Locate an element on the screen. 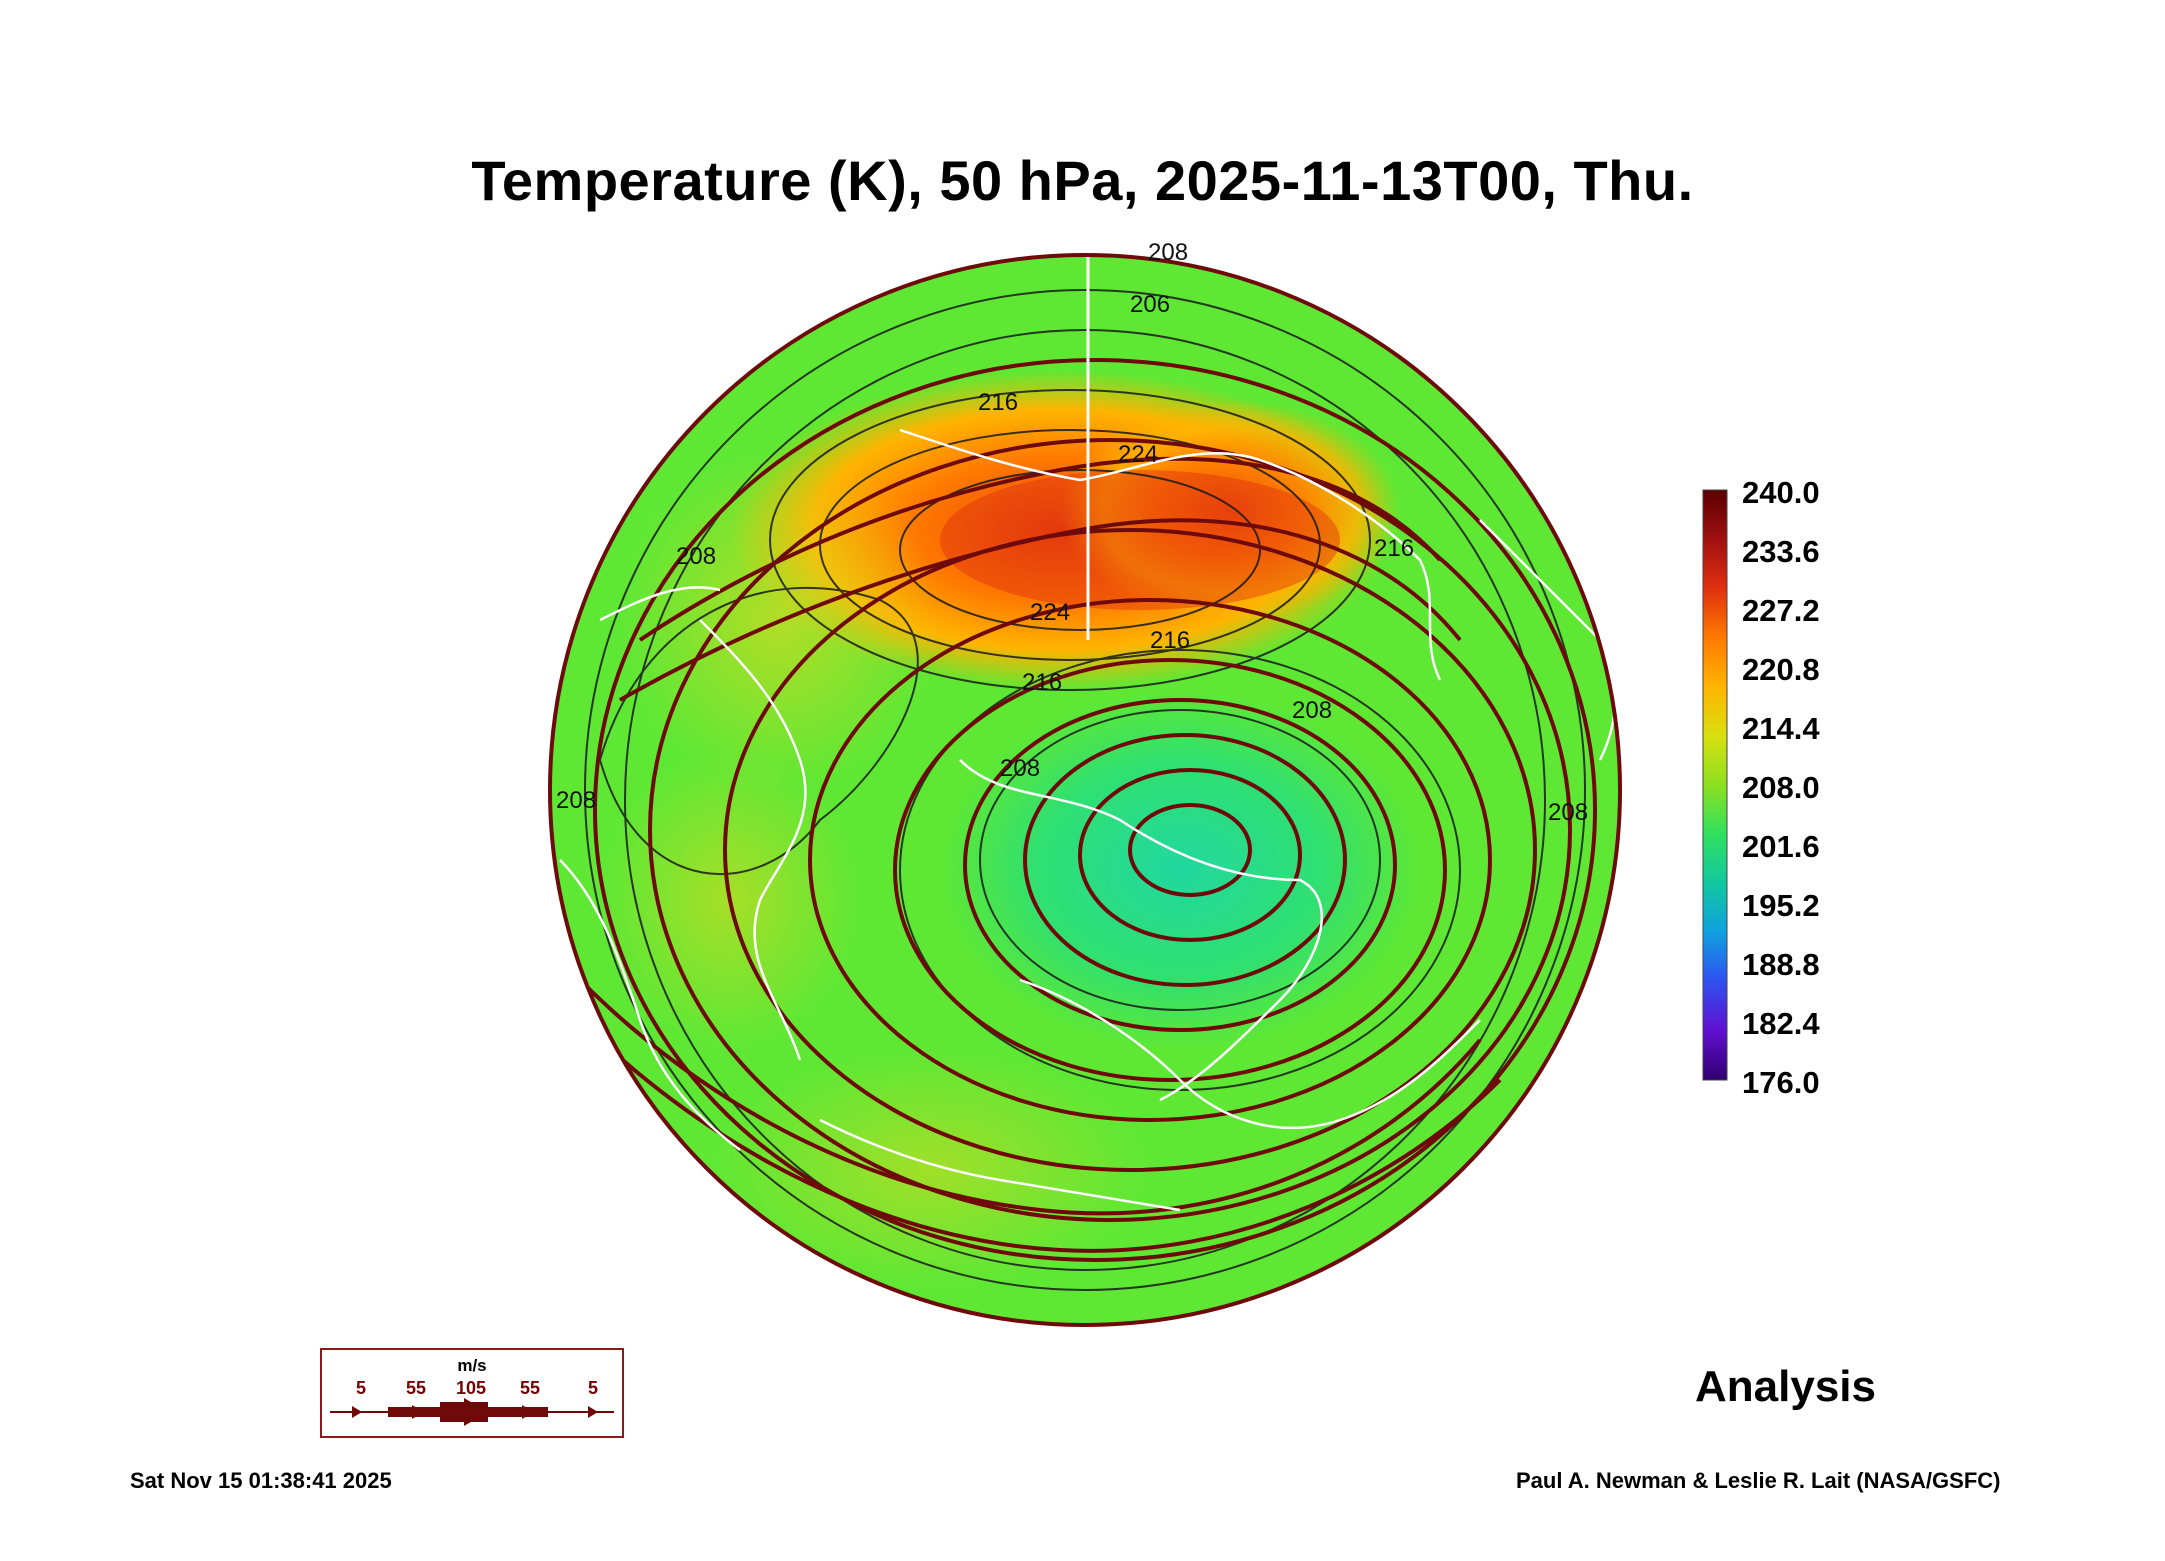  colorbar-label: 176.0 is located at coordinates (1781, 1082).